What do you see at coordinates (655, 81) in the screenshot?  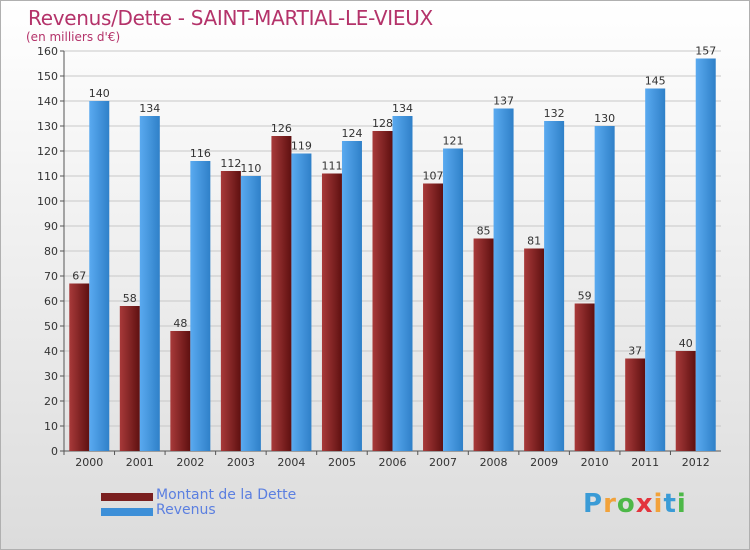 I see `data-label-revenus: 145` at bounding box center [655, 81].